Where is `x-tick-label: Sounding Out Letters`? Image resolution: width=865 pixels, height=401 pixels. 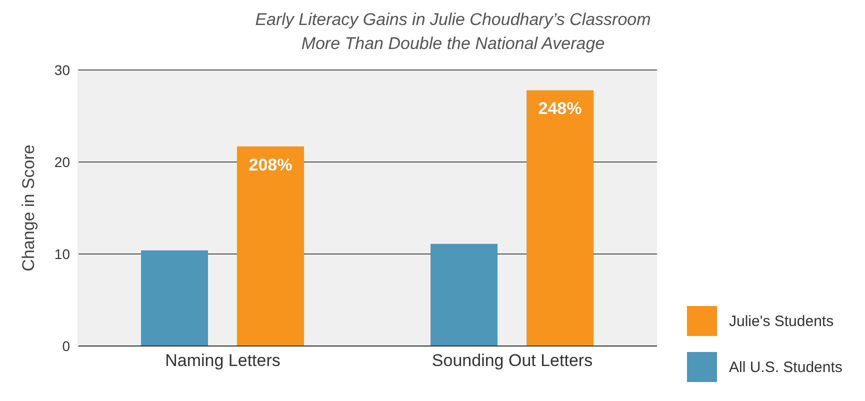 x-tick-label: Sounding Out Letters is located at coordinates (512, 360).